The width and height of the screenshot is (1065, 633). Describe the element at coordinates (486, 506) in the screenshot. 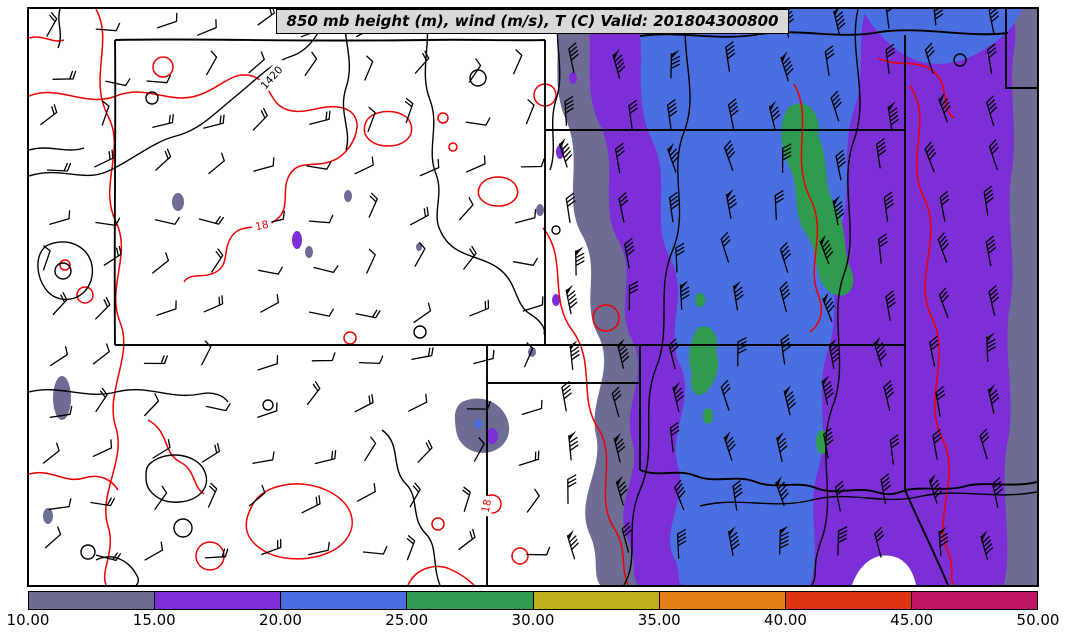

I see `temp-contour-label-group-2: 18` at that location.